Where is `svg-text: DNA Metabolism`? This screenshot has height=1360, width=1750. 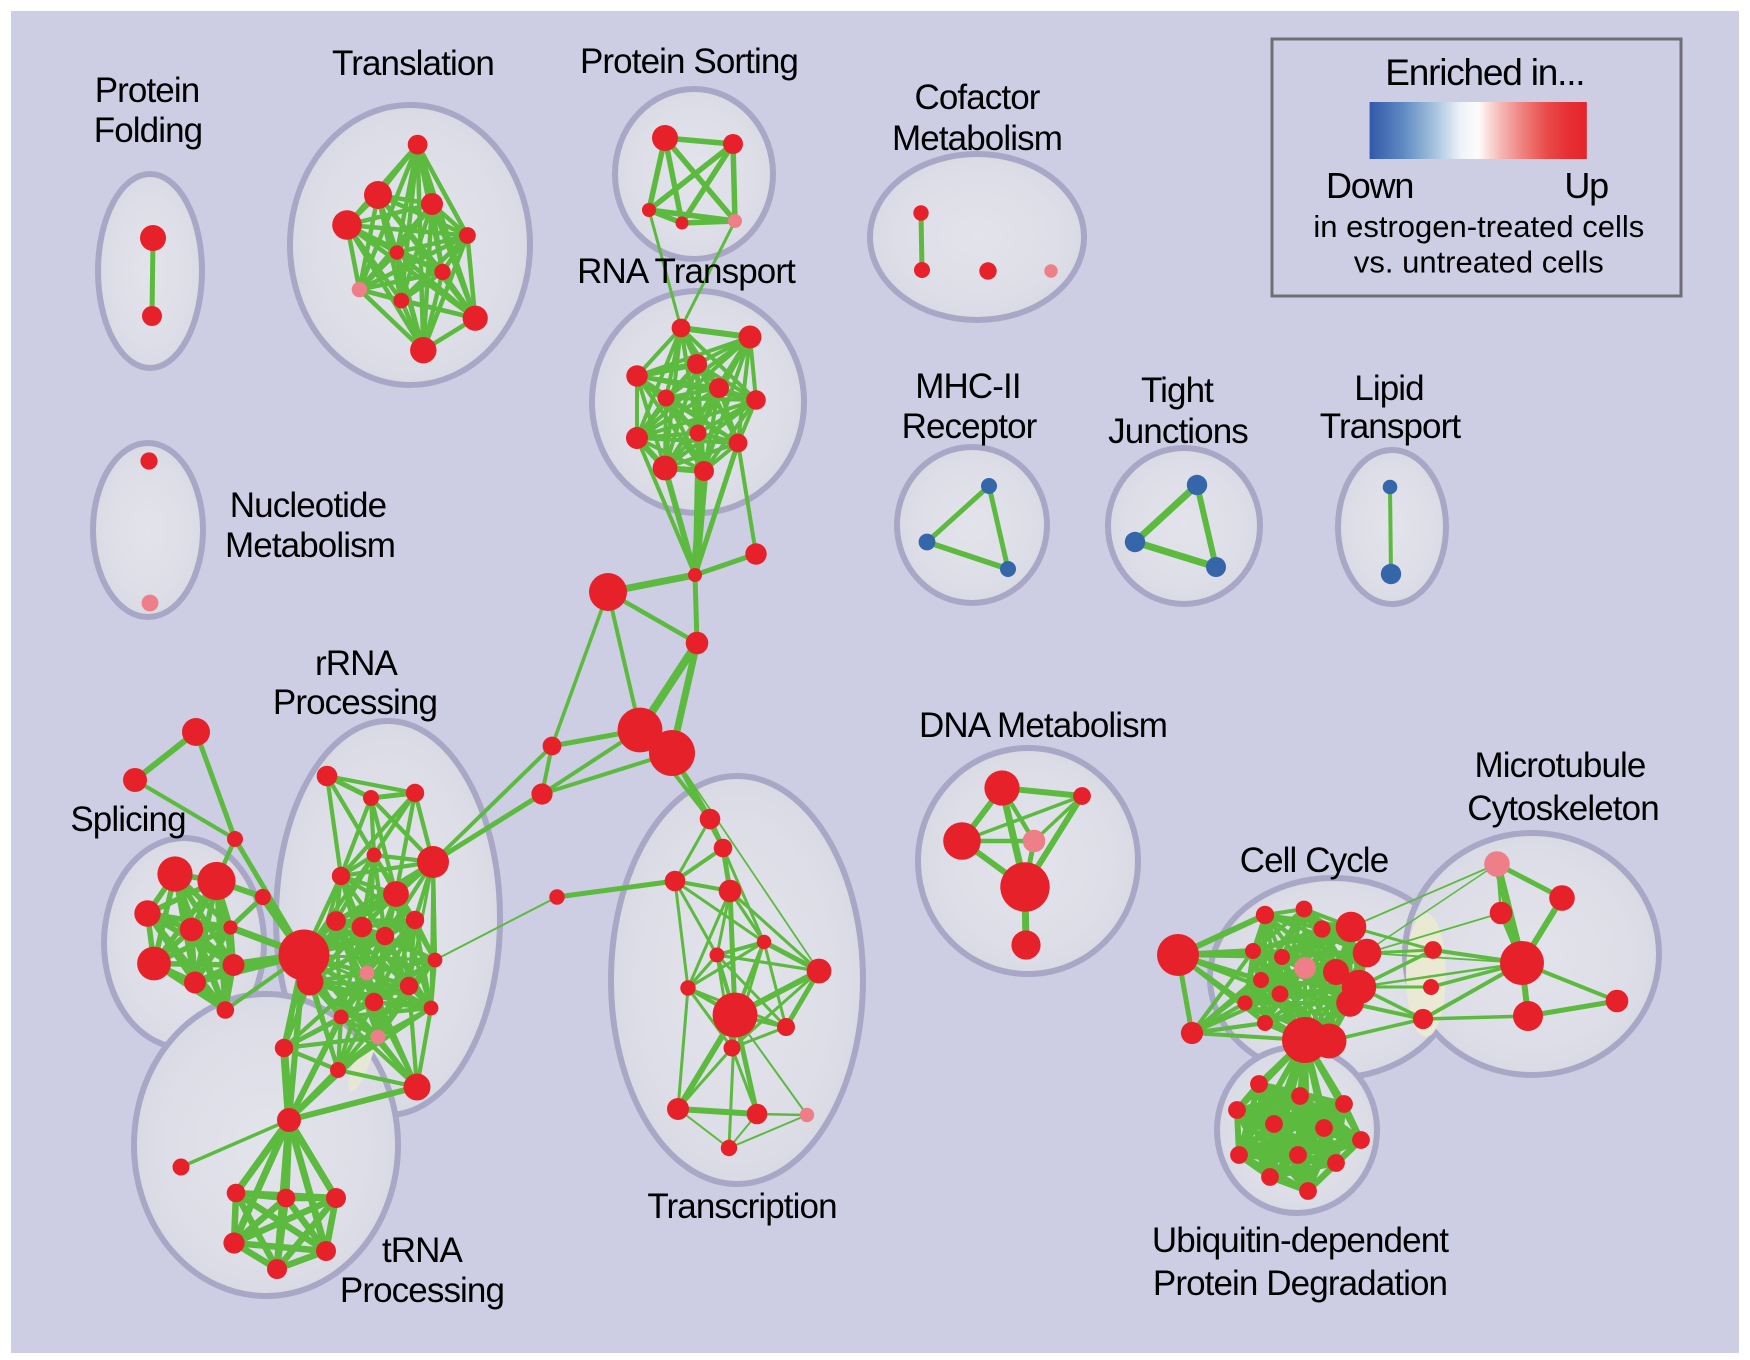
svg-text: DNA Metabolism is located at coordinates (1043, 725).